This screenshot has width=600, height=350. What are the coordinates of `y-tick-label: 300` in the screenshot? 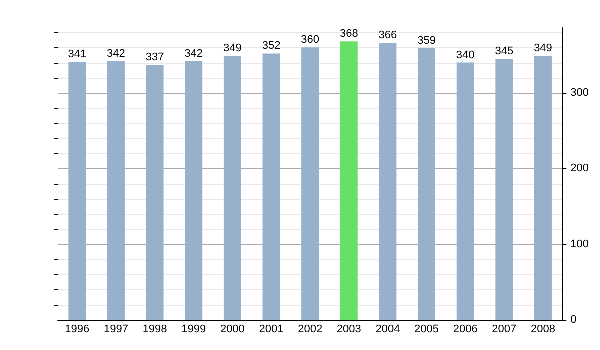 It's located at (580, 93).